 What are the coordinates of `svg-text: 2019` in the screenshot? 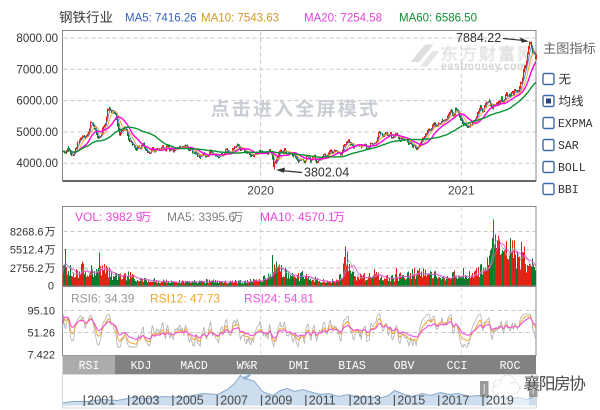 It's located at (500, 401).